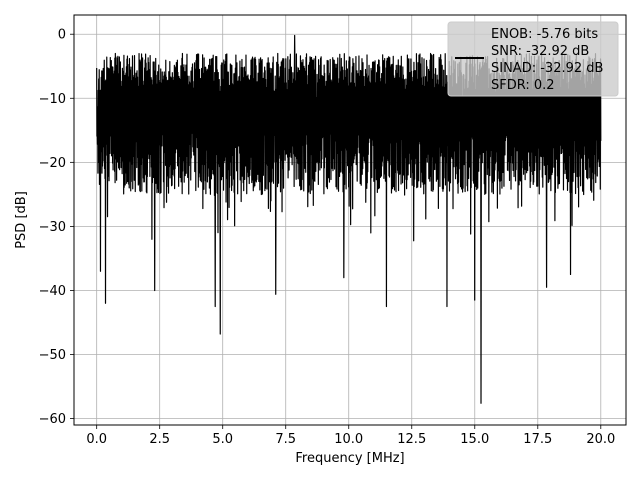 The width and height of the screenshot is (640, 484). What do you see at coordinates (52, 163) in the screenshot?
I see `y-tick-label: −20` at bounding box center [52, 163].